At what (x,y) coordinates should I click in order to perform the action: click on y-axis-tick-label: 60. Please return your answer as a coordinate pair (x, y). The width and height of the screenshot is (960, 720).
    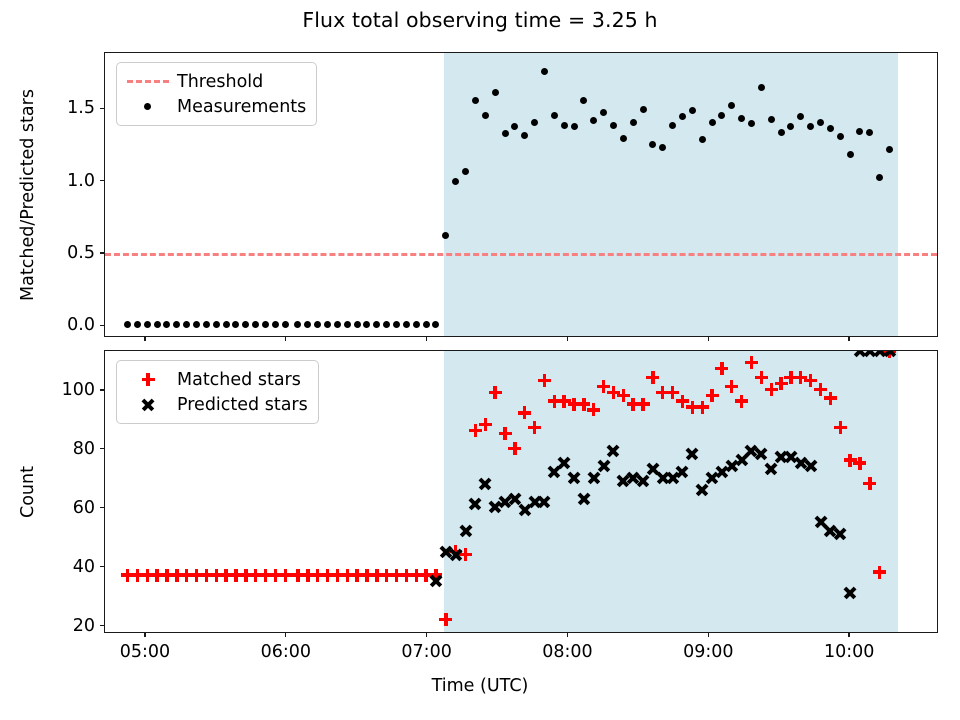
    Looking at the image, I should click on (83, 507).